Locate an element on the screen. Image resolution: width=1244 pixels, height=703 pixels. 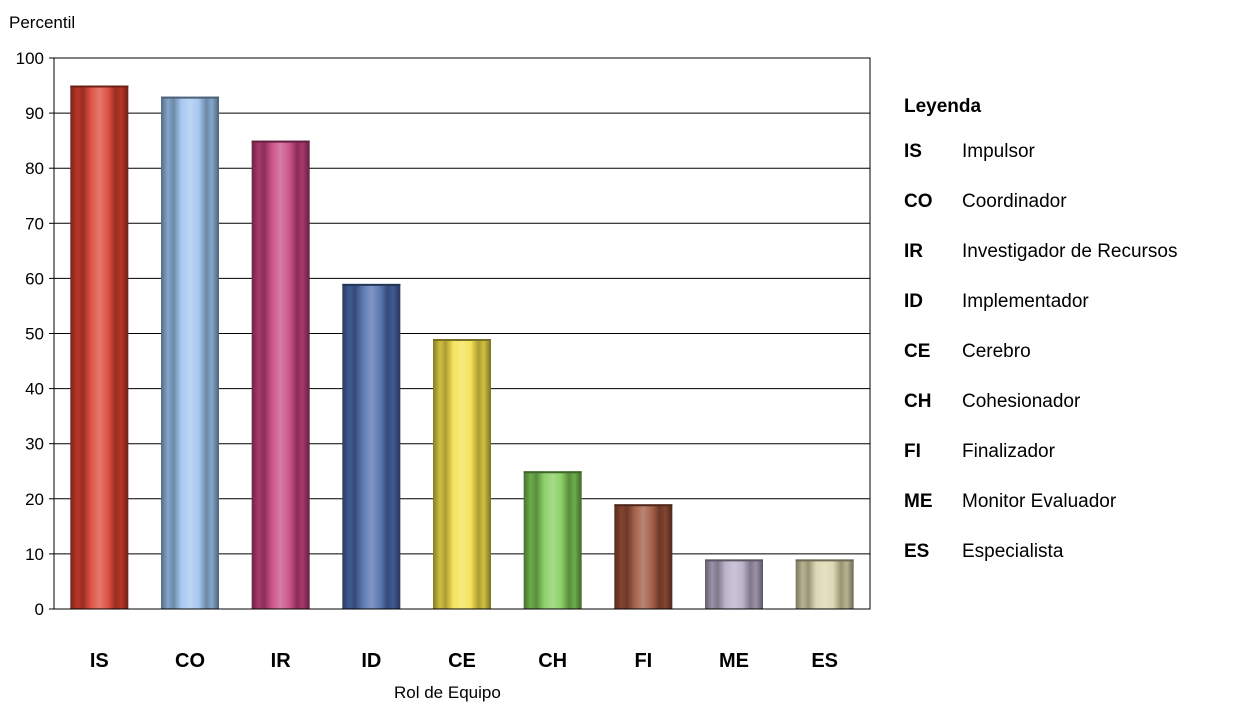
legend-item-co: CO Coordinador is located at coordinates (1040, 216).